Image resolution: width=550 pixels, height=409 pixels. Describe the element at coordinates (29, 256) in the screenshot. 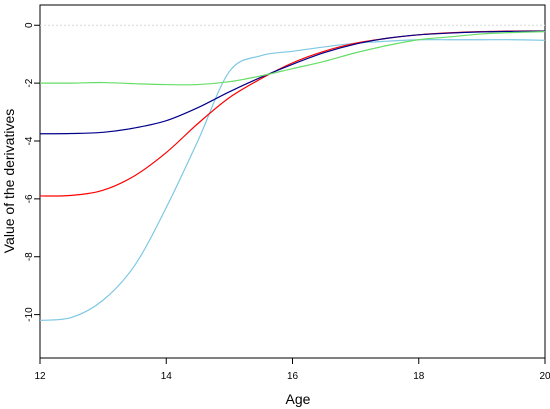

I see `y-tick-label: -8` at that location.